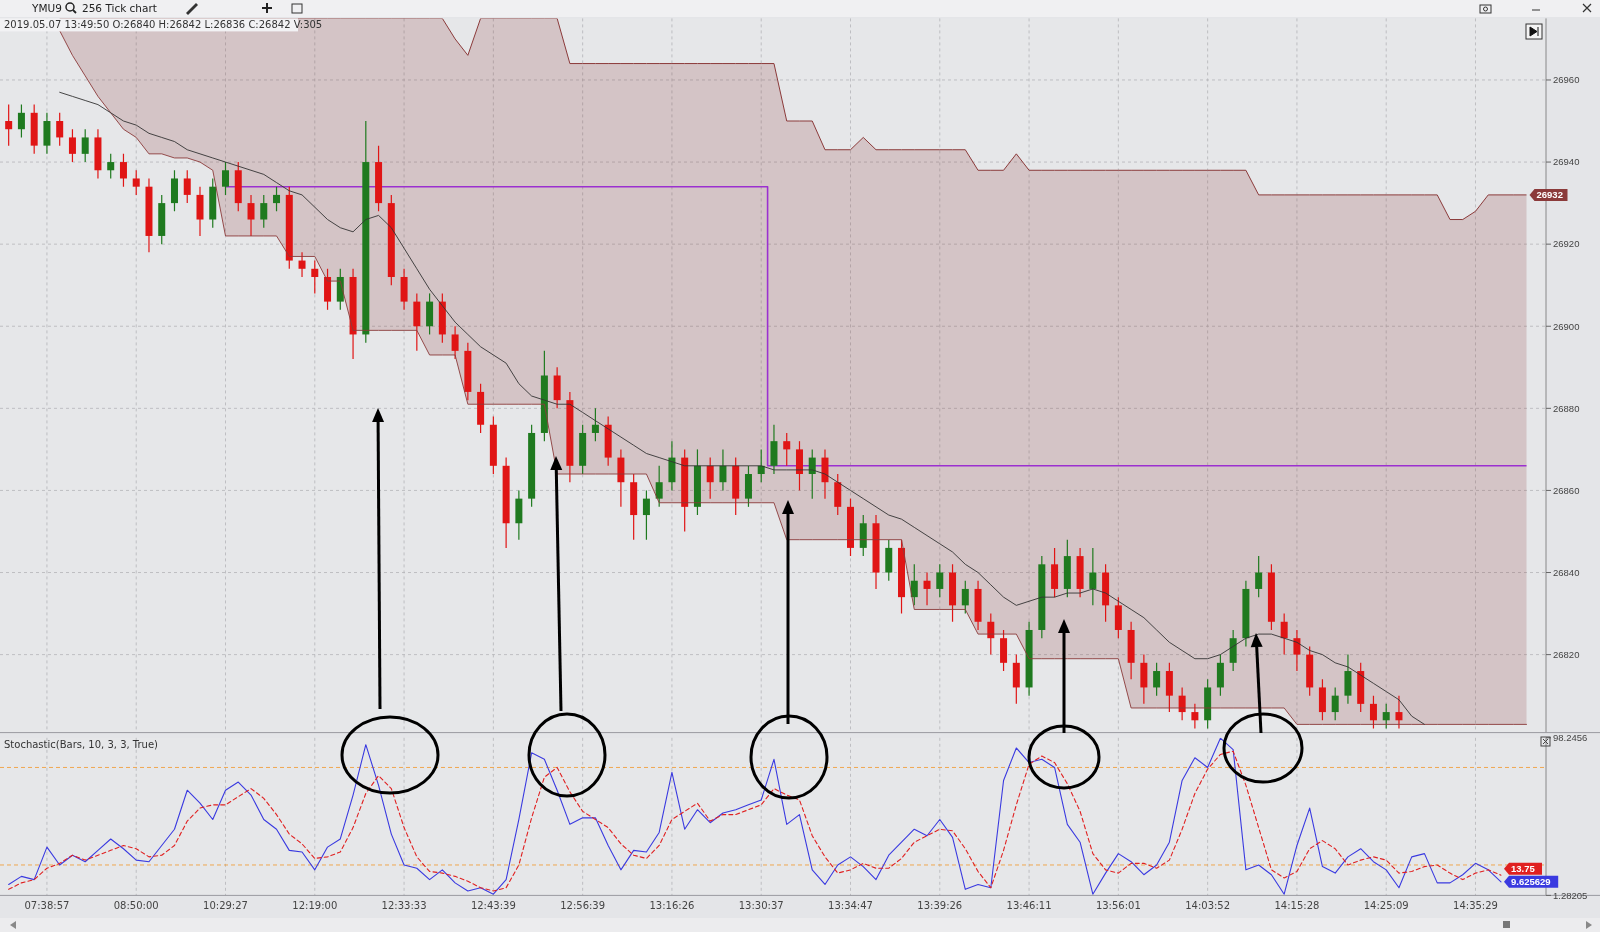 This screenshot has width=1600, height=932. Describe the element at coordinates (119, 8) in the screenshot. I see `text: 256 Tick chart` at that location.